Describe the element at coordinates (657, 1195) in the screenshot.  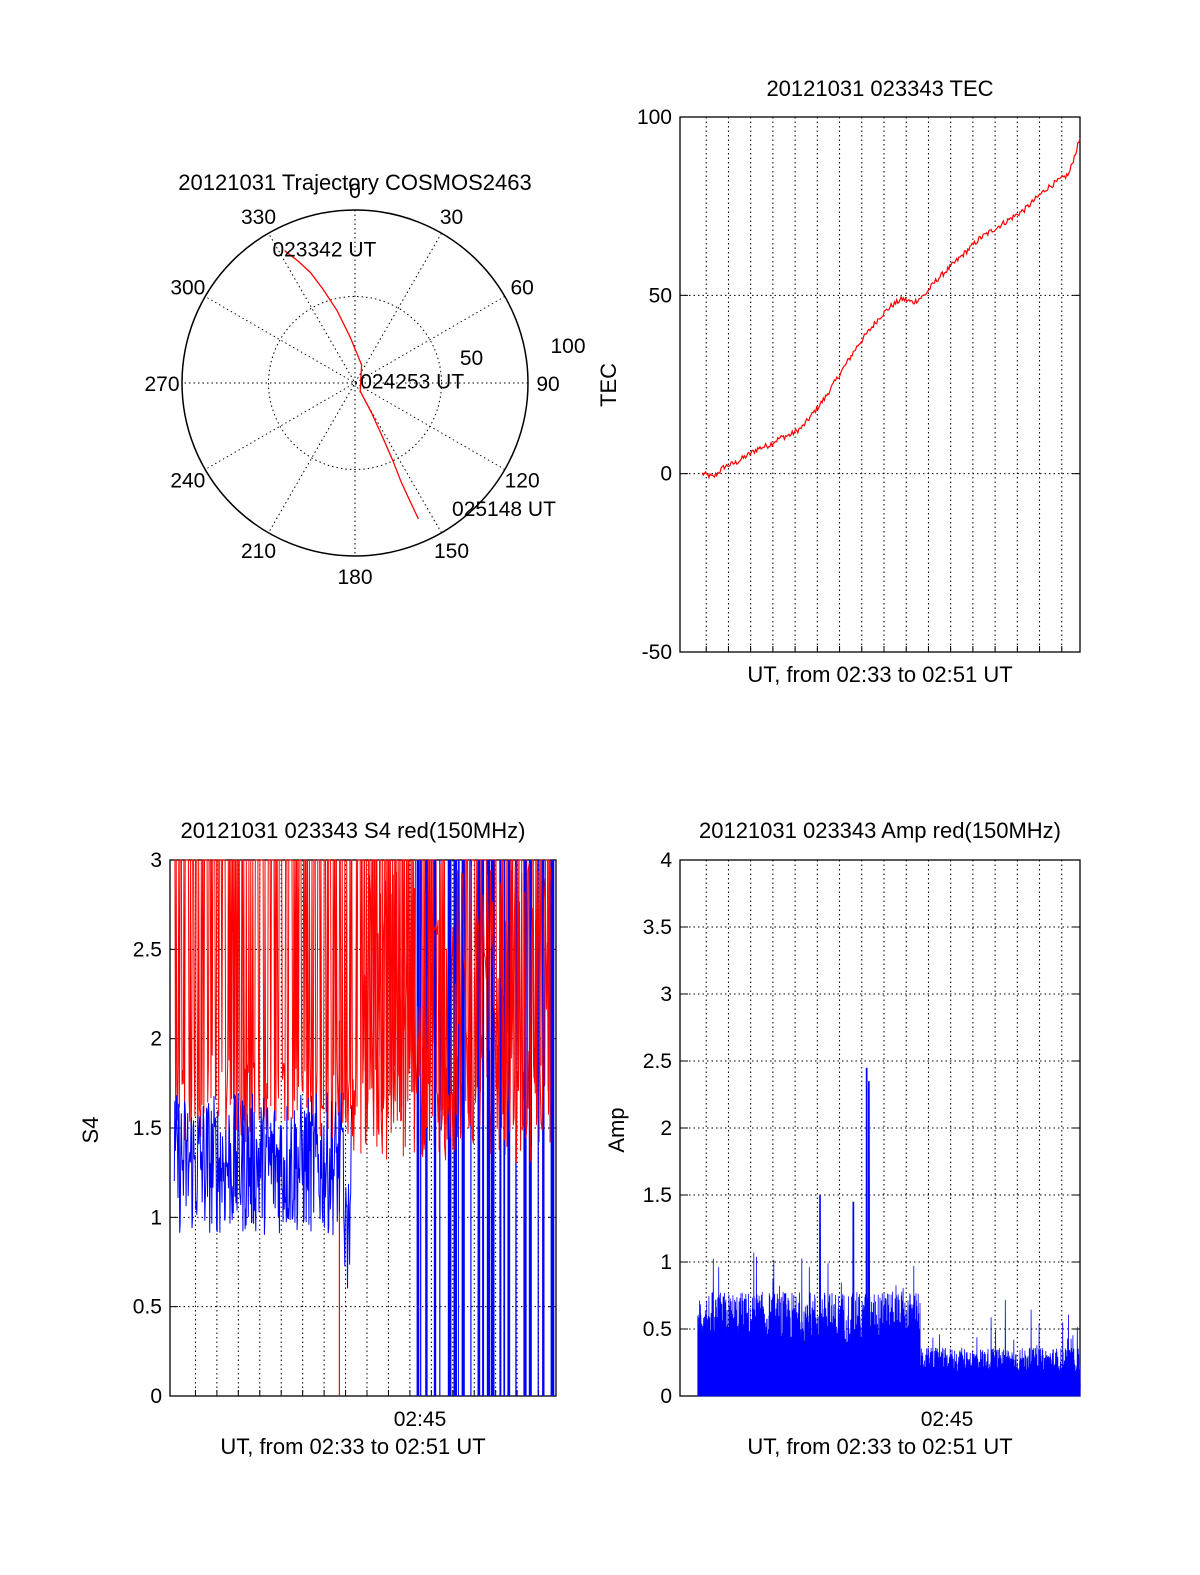
I see `amp-ytick-label: 1.5` at that location.